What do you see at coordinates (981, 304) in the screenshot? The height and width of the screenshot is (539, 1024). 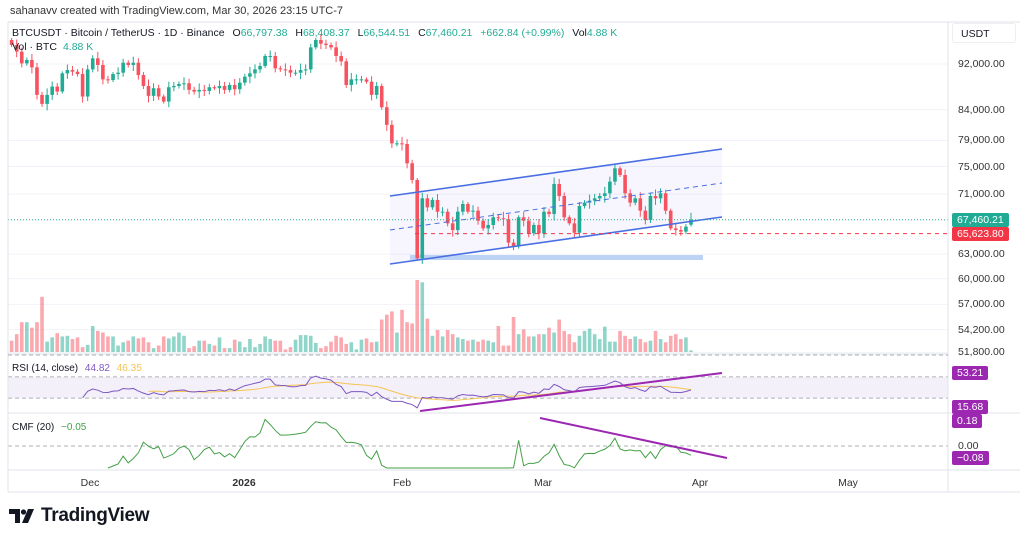 I see `price-tick-label: 57,000.00` at bounding box center [981, 304].